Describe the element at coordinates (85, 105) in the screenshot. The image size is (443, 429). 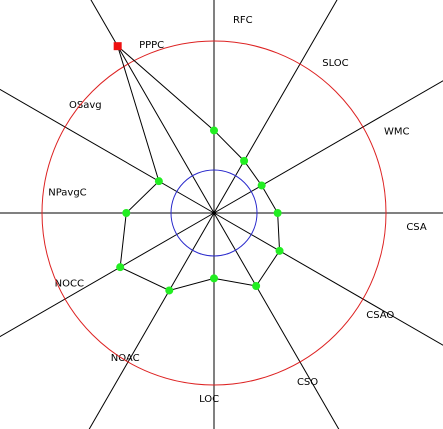
I see `axis-label: OSavg` at that location.